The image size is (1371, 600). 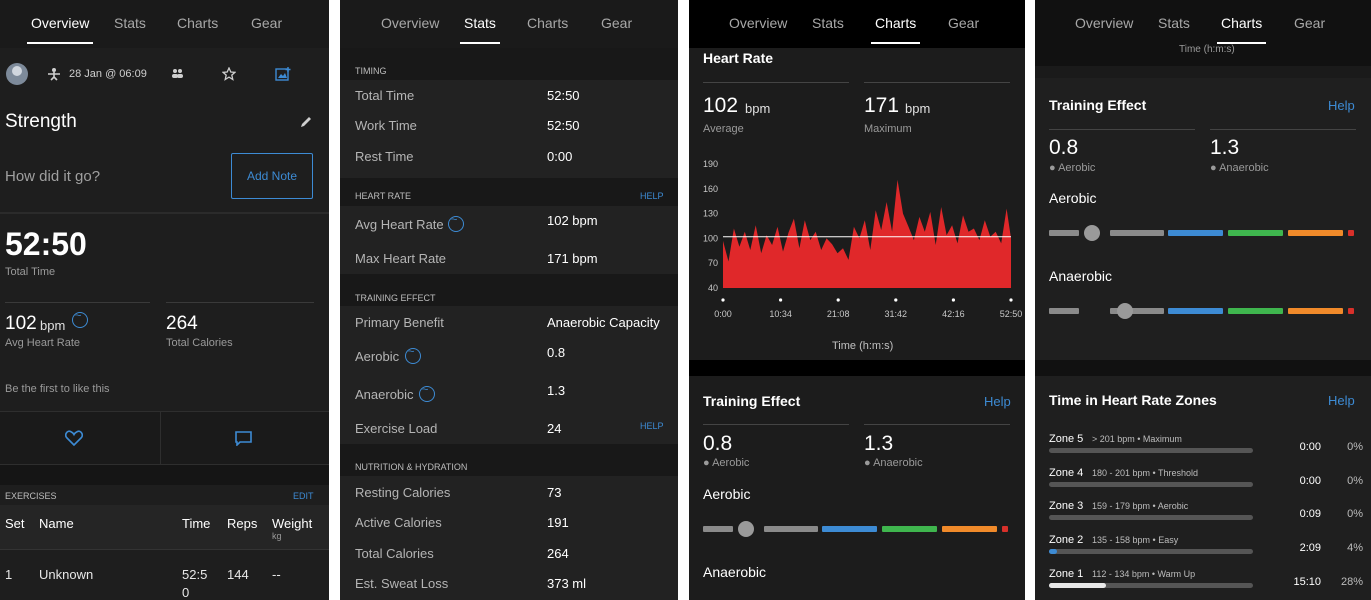 What do you see at coordinates (738, 58) in the screenshot?
I see `heart-rate-title: Heart Rate` at bounding box center [738, 58].